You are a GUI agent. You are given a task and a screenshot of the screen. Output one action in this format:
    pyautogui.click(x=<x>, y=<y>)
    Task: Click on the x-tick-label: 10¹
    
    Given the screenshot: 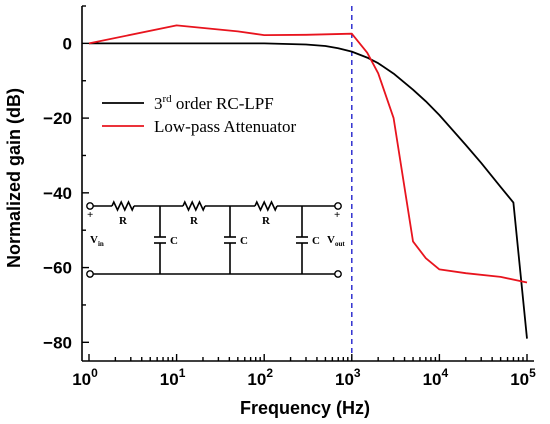 What is the action you would take?
    pyautogui.click(x=173, y=377)
    